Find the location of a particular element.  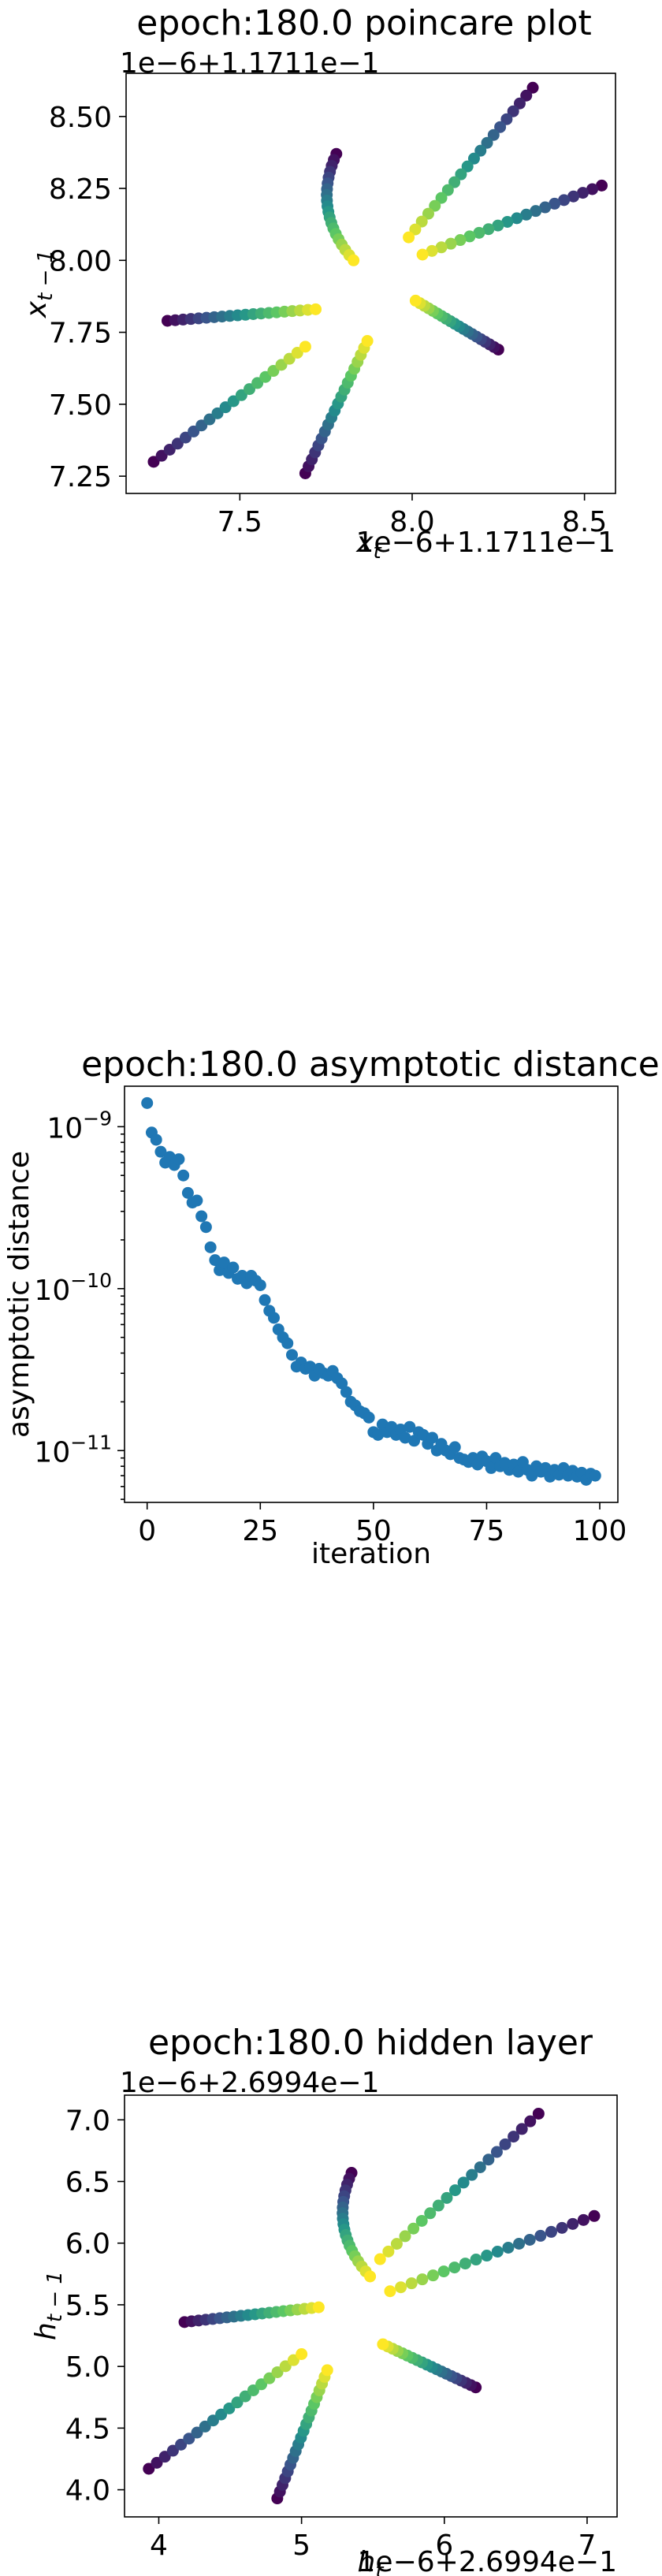

y-offset-label: 1e−6+1.1711e−1 is located at coordinates (249, 63).